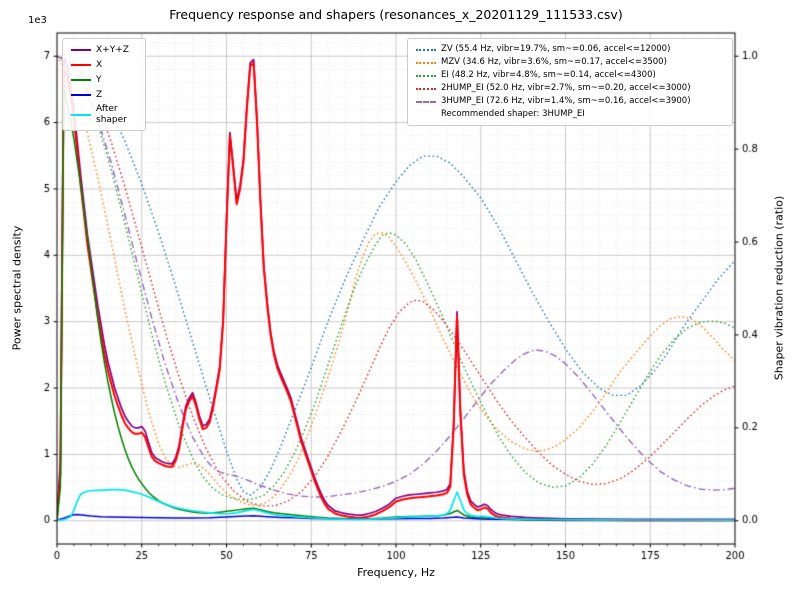 The height and width of the screenshot is (600, 800). I want to click on recommended-shaper-text: Recommended shaper: 3HUMP_EI, so click(513, 114).